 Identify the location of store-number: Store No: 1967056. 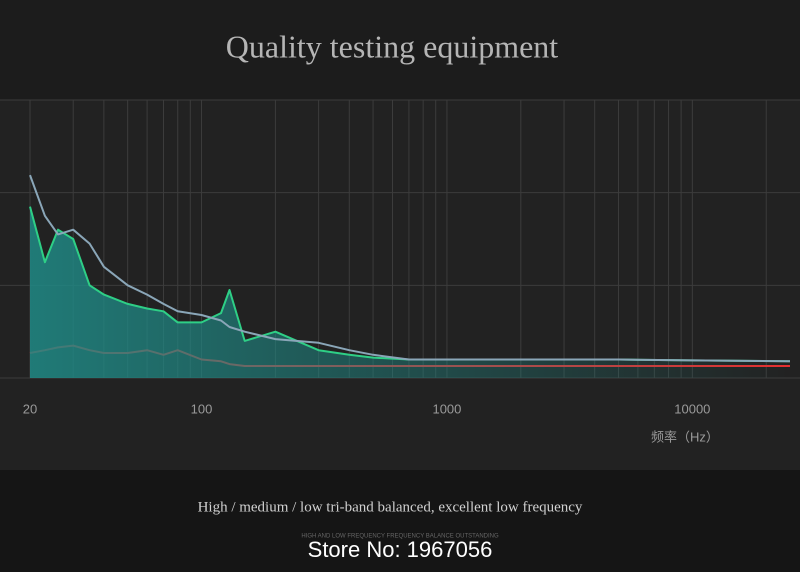
(400, 549).